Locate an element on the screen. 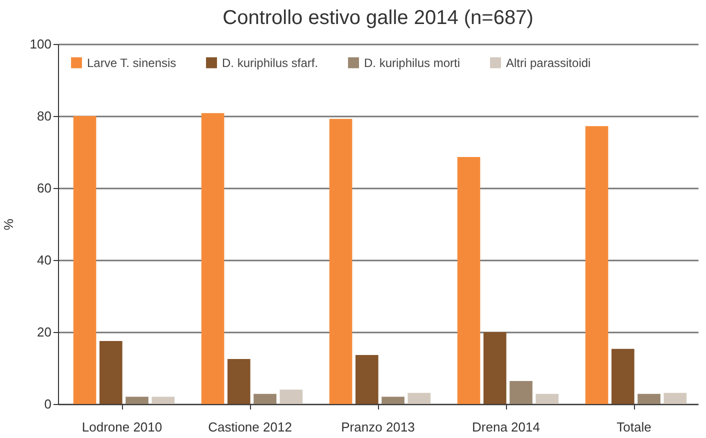 Image resolution: width=706 pixels, height=438 pixels. y-tick-label: 80 is located at coordinates (44, 116).